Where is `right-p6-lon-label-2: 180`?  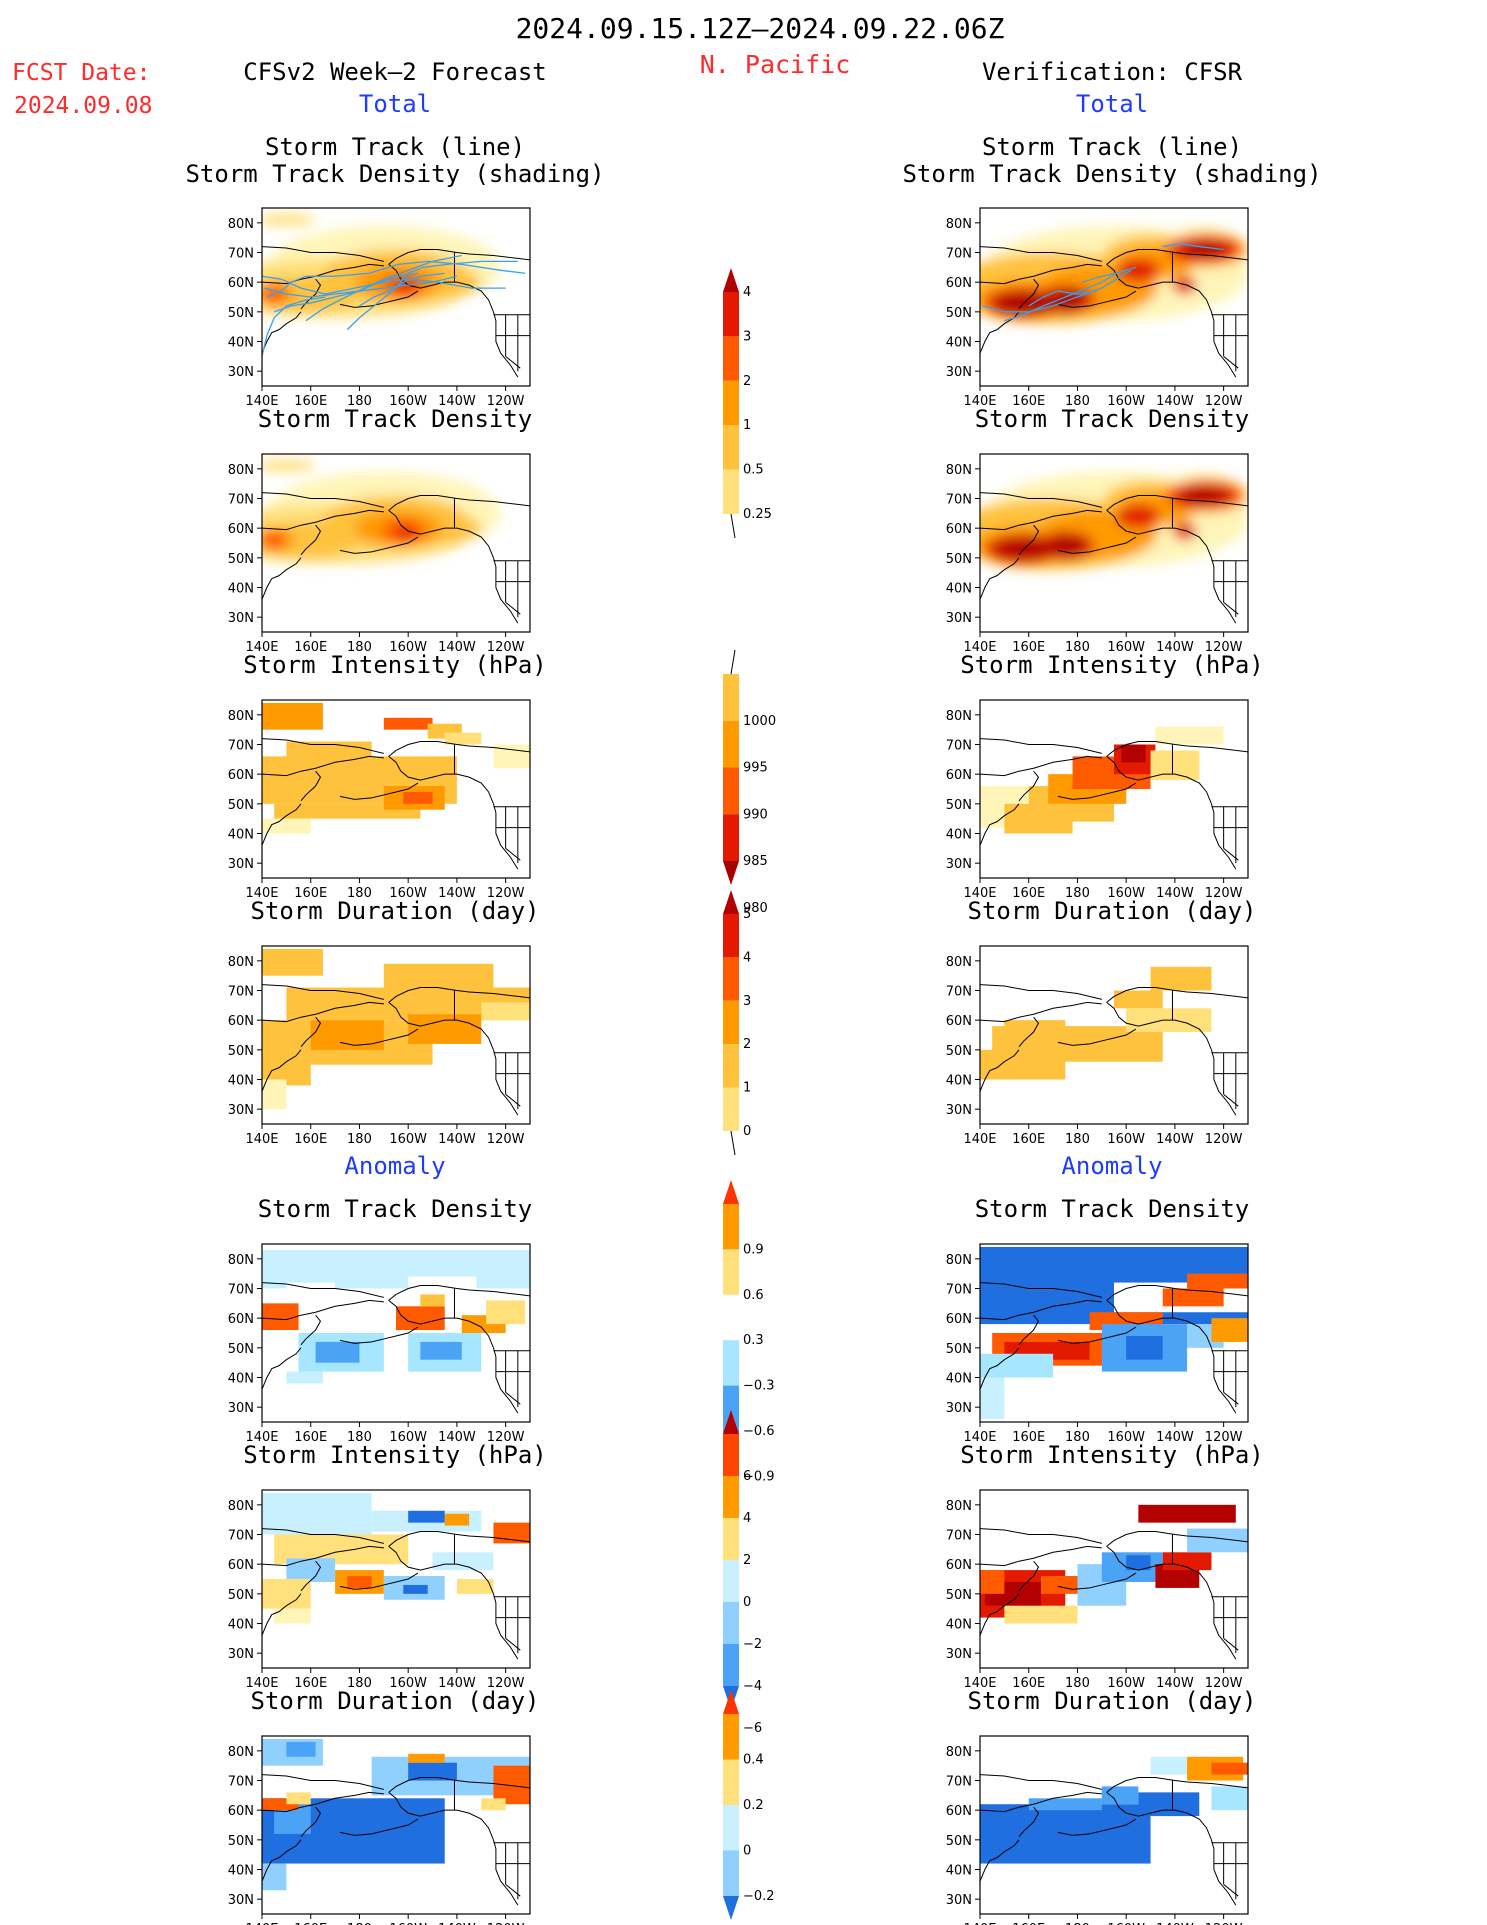
right-p6-lon-label-2: 180 is located at coordinates (1077, 1683).